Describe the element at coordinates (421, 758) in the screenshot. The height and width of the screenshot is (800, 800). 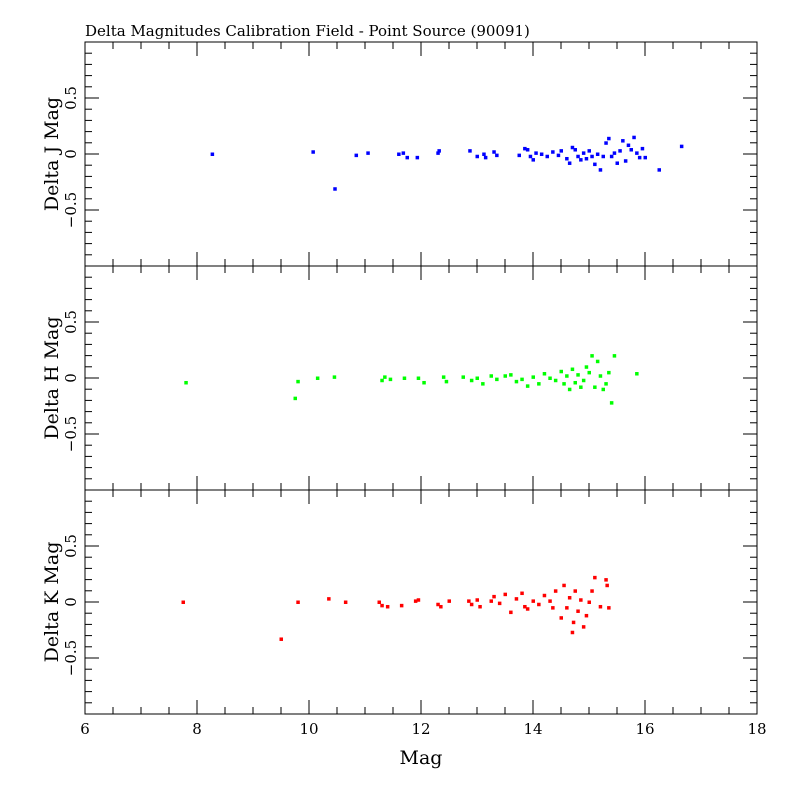
I see `x-axis-label: Mag` at that location.